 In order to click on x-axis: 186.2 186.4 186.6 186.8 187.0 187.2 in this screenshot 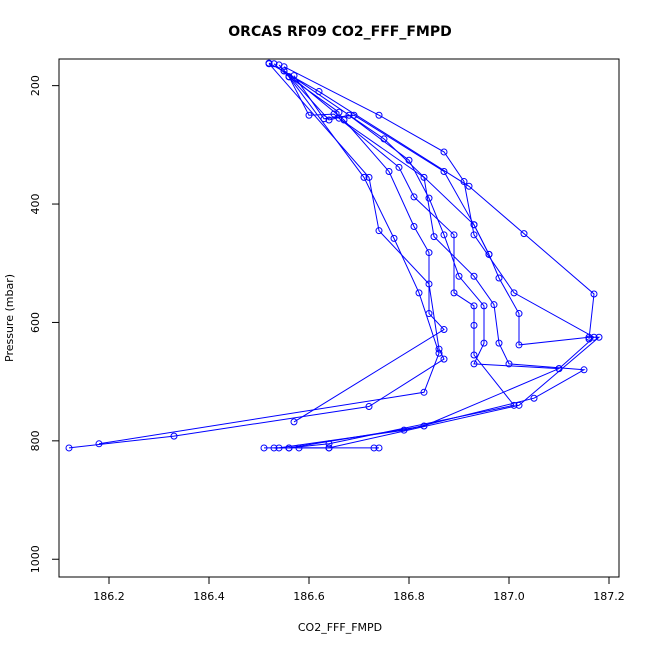, I will do `click(359, 590)`.